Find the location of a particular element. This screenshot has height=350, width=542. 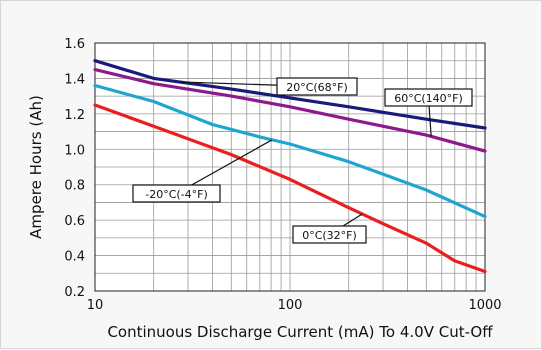

y-tick-label: 0.4 is located at coordinates (74, 257).